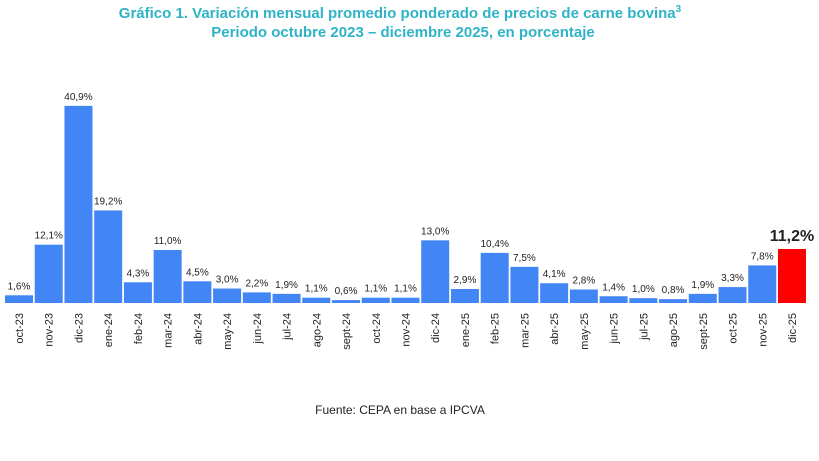  I want to click on x-tick-label: feb-24, so click(139, 328).